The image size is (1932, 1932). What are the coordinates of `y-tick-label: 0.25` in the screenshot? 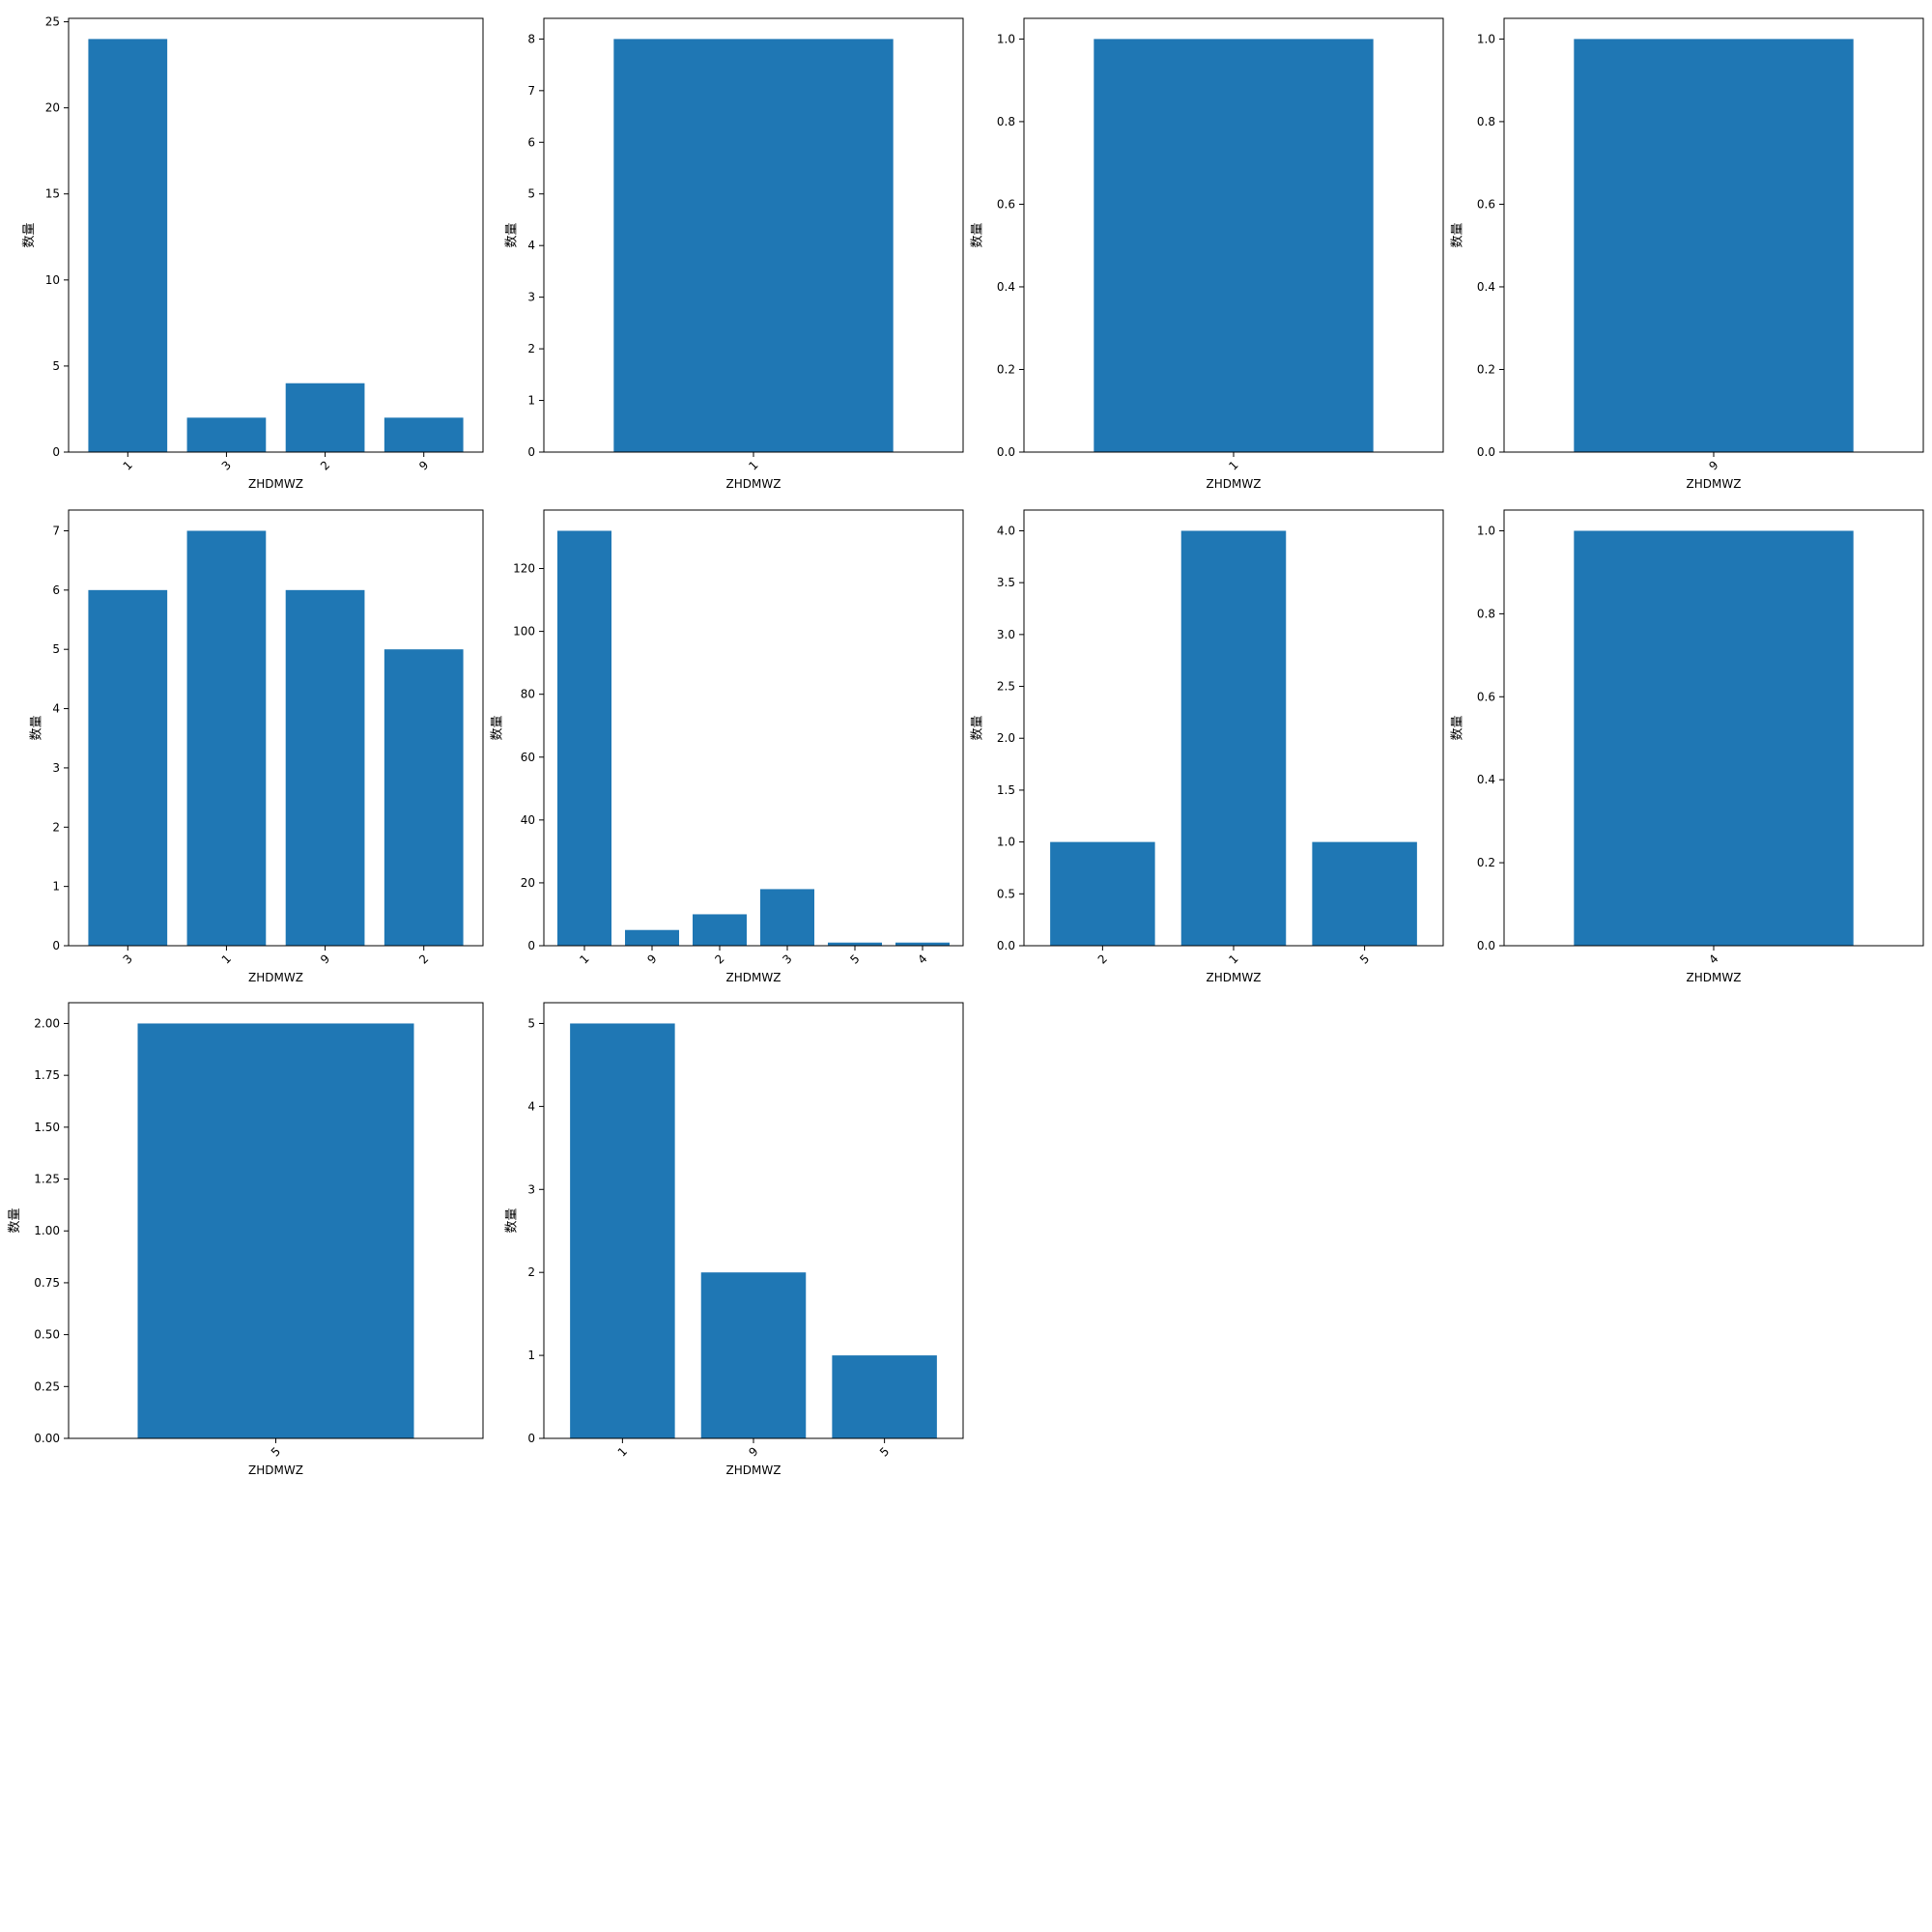 It's located at (47, 1386).